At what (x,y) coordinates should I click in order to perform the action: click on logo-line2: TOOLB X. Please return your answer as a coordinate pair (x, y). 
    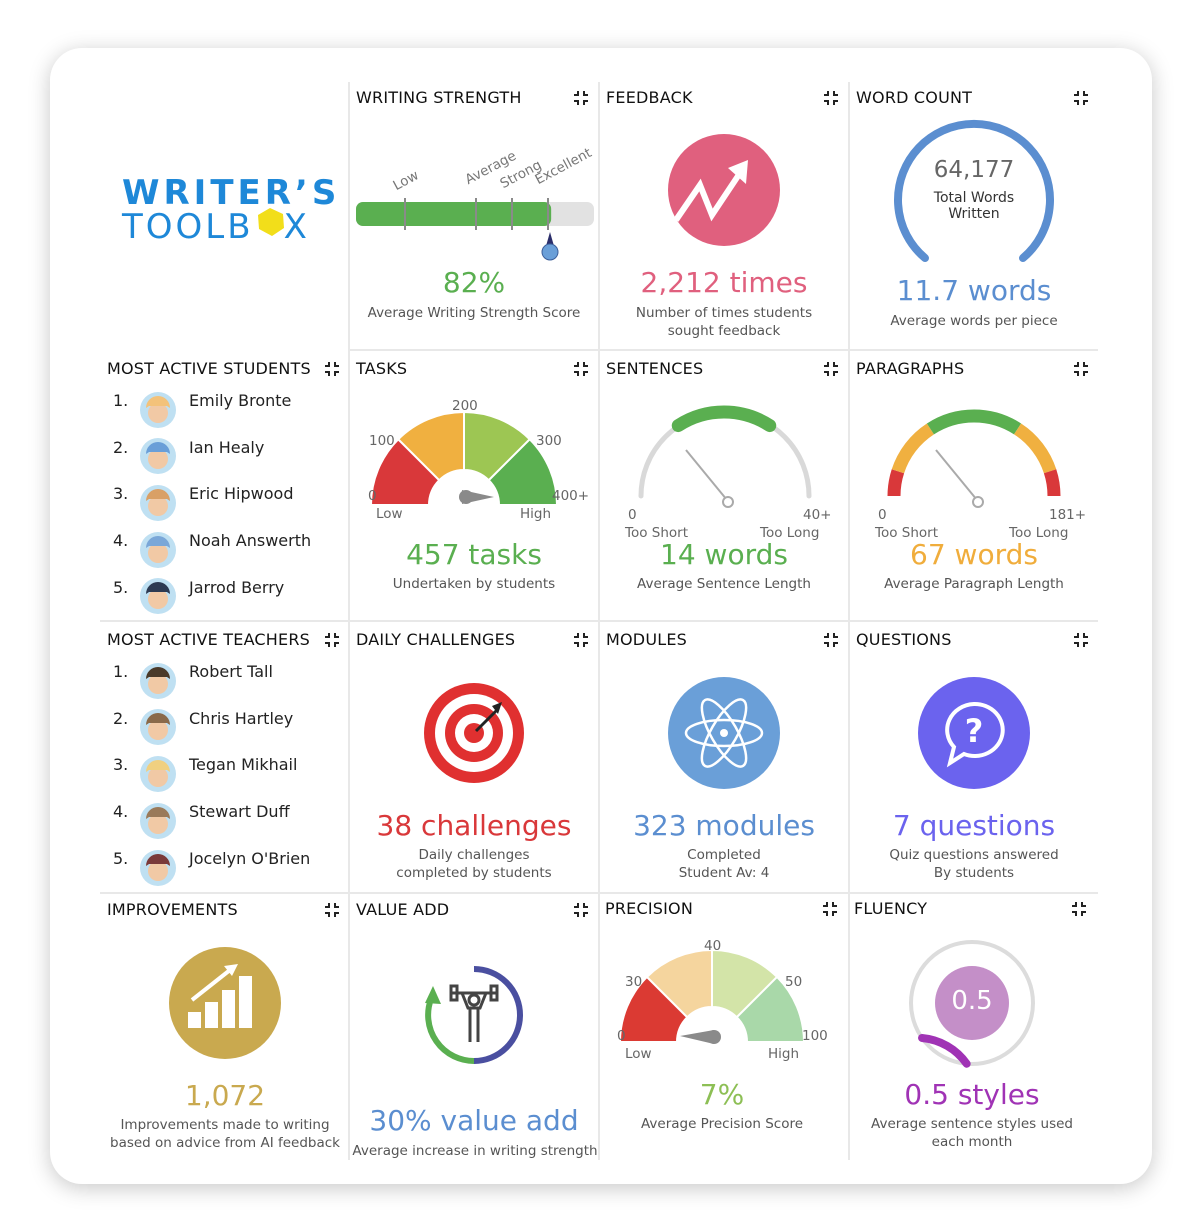
    Looking at the image, I should click on (216, 227).